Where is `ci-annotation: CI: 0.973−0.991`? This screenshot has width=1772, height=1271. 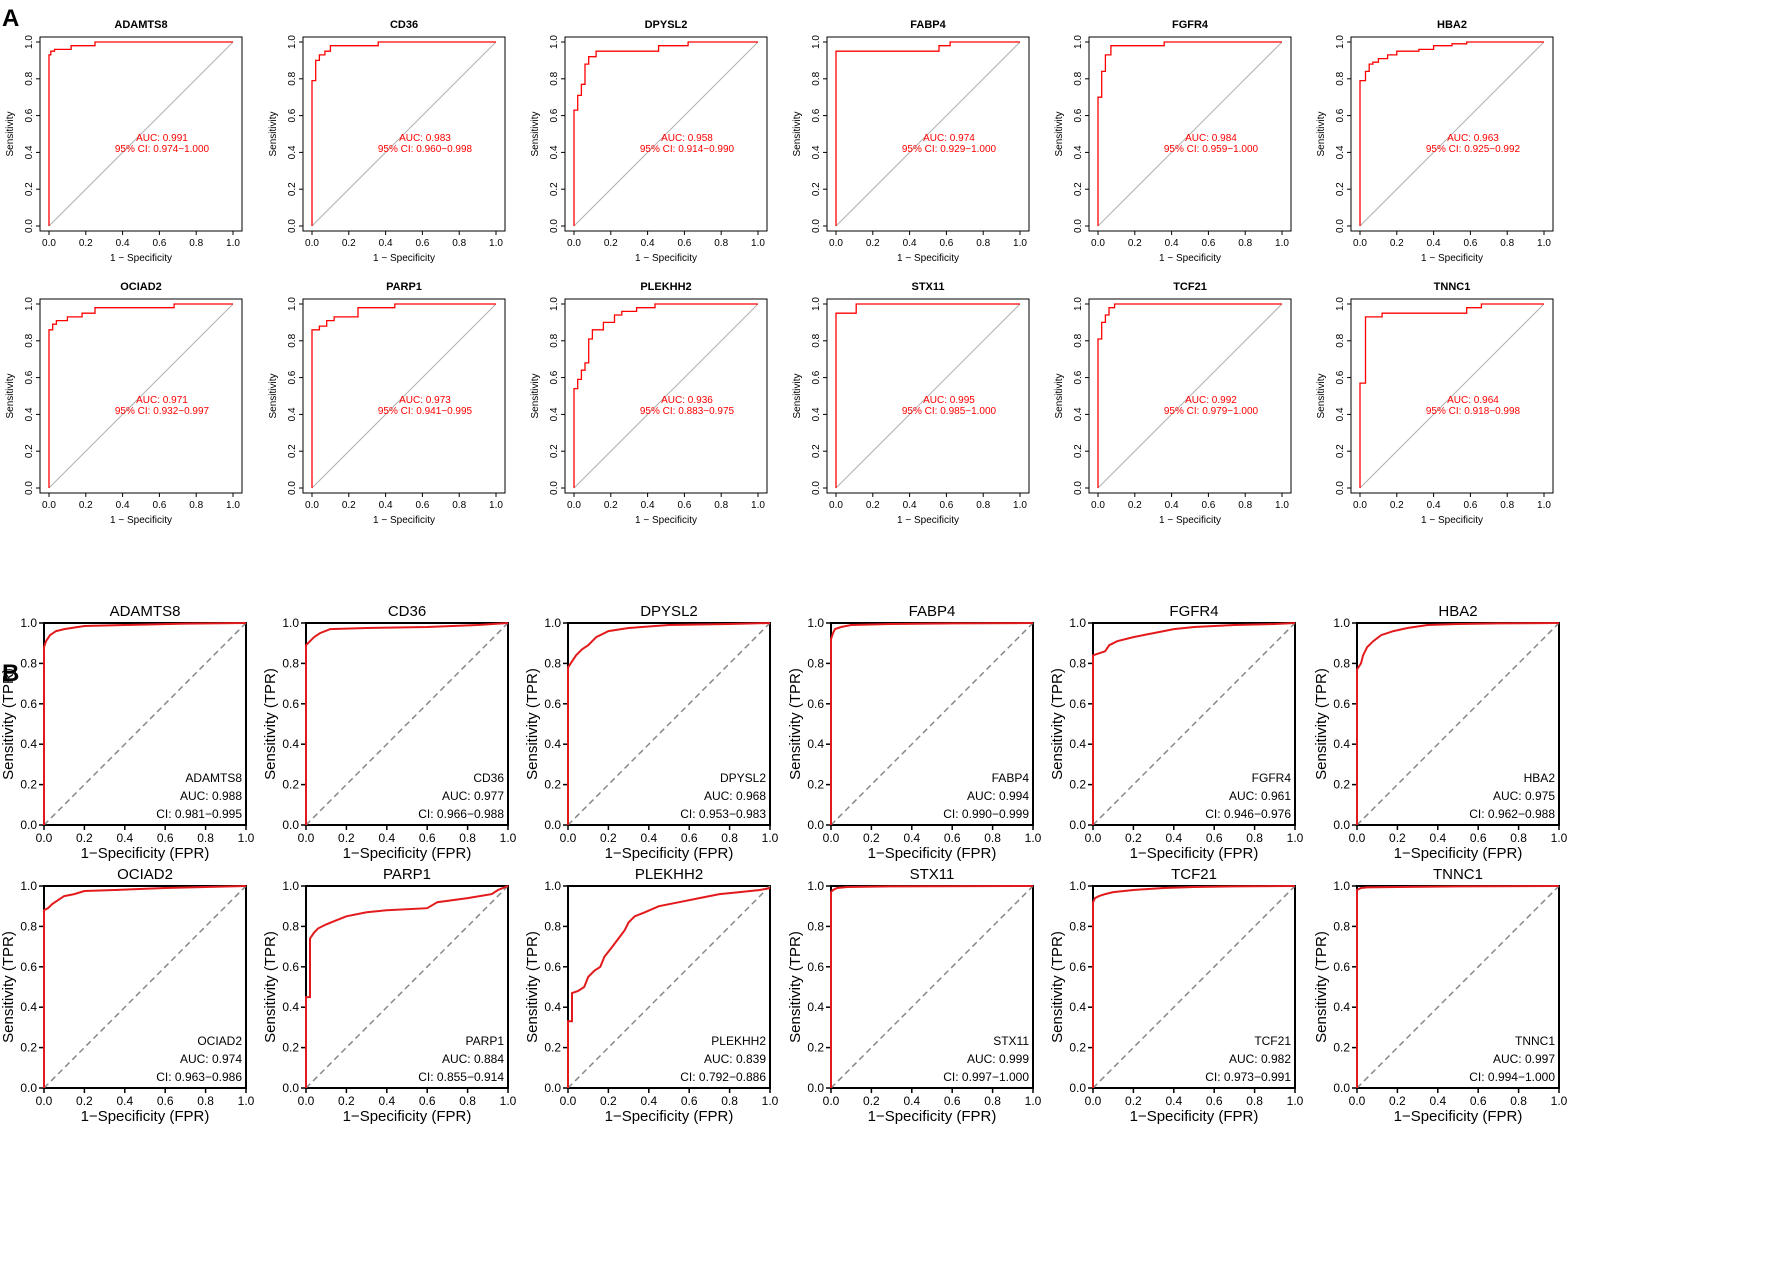 ci-annotation: CI: 0.973−0.991 is located at coordinates (1248, 1077).